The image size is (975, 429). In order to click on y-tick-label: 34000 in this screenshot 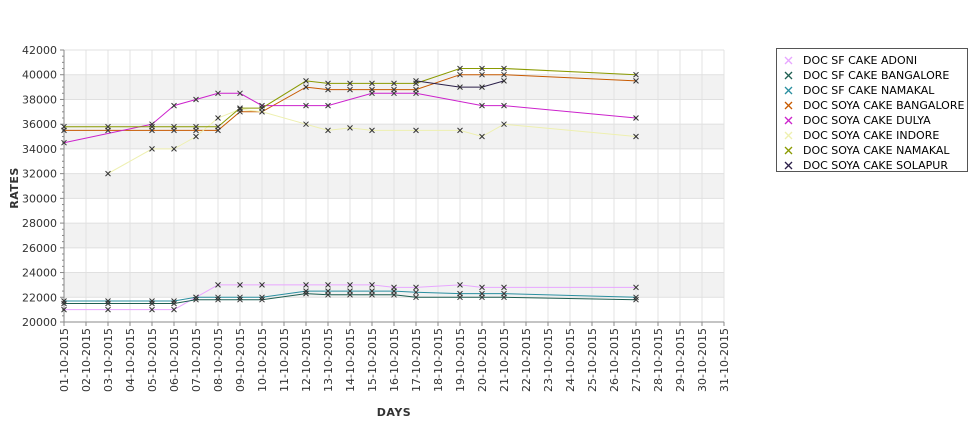, I will do `click(39, 149)`.